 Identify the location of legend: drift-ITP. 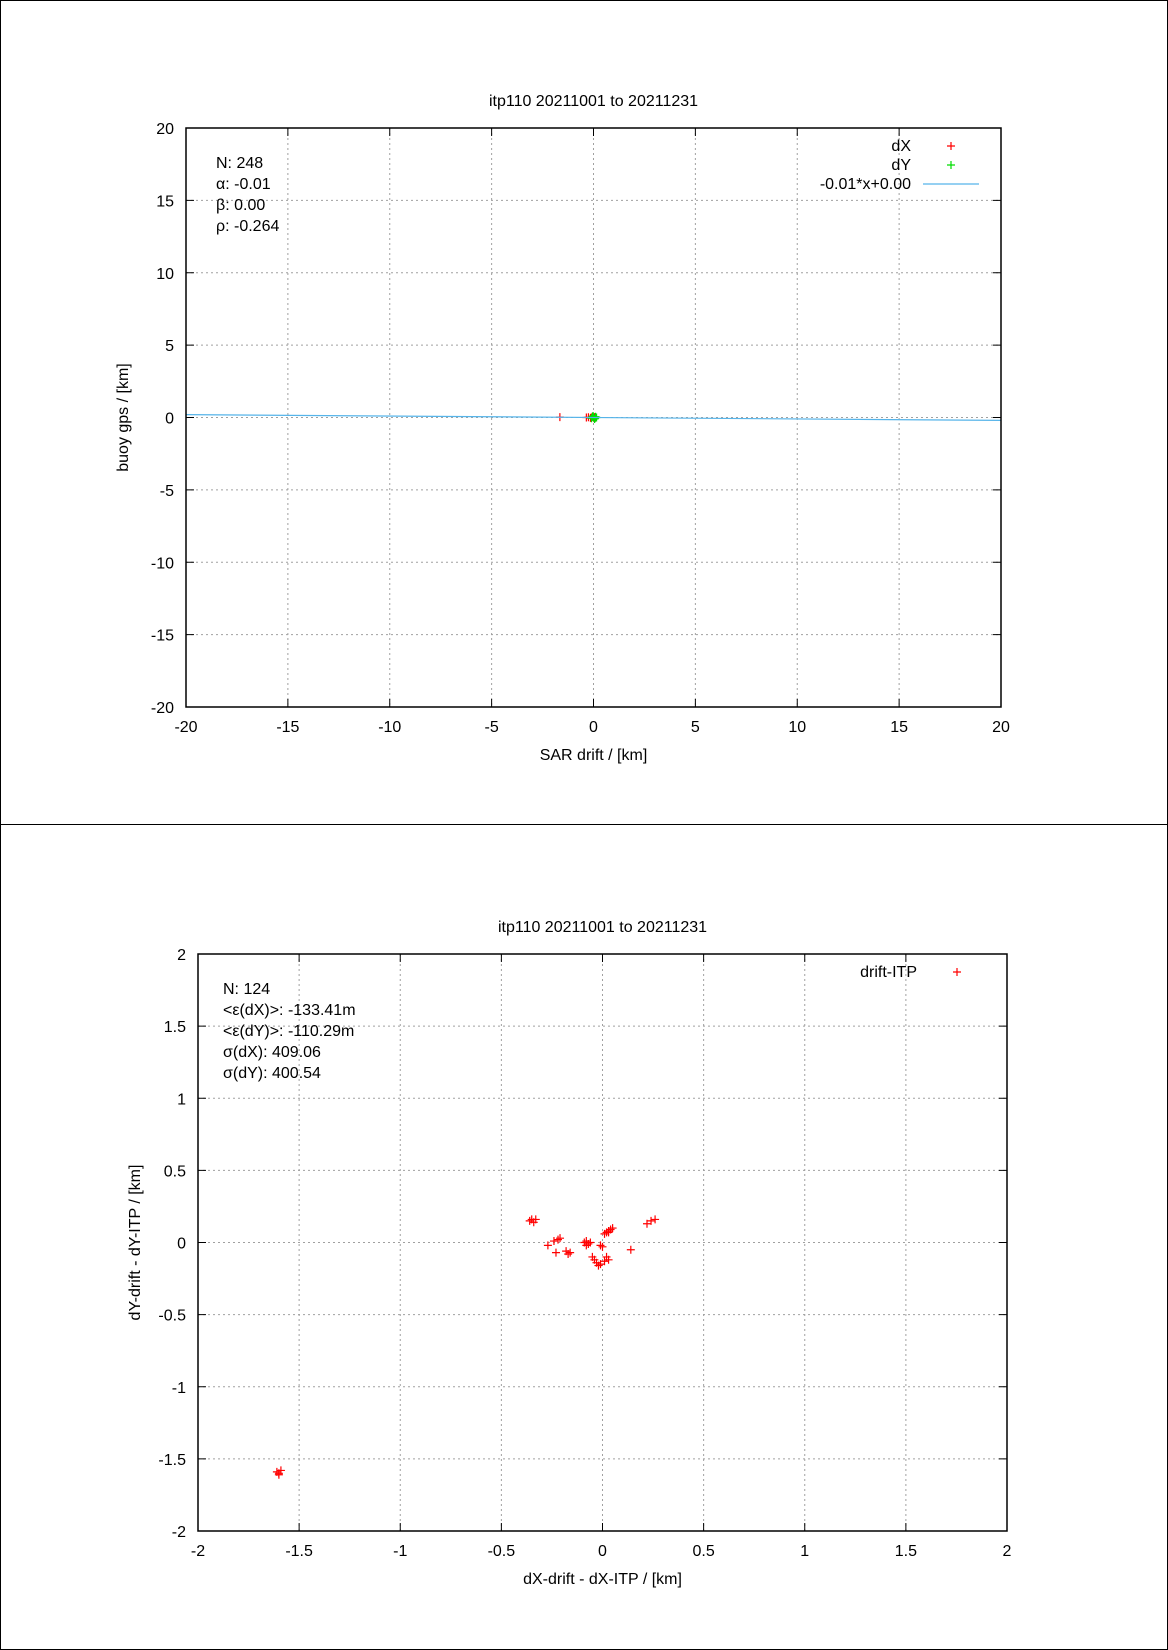
(910, 972).